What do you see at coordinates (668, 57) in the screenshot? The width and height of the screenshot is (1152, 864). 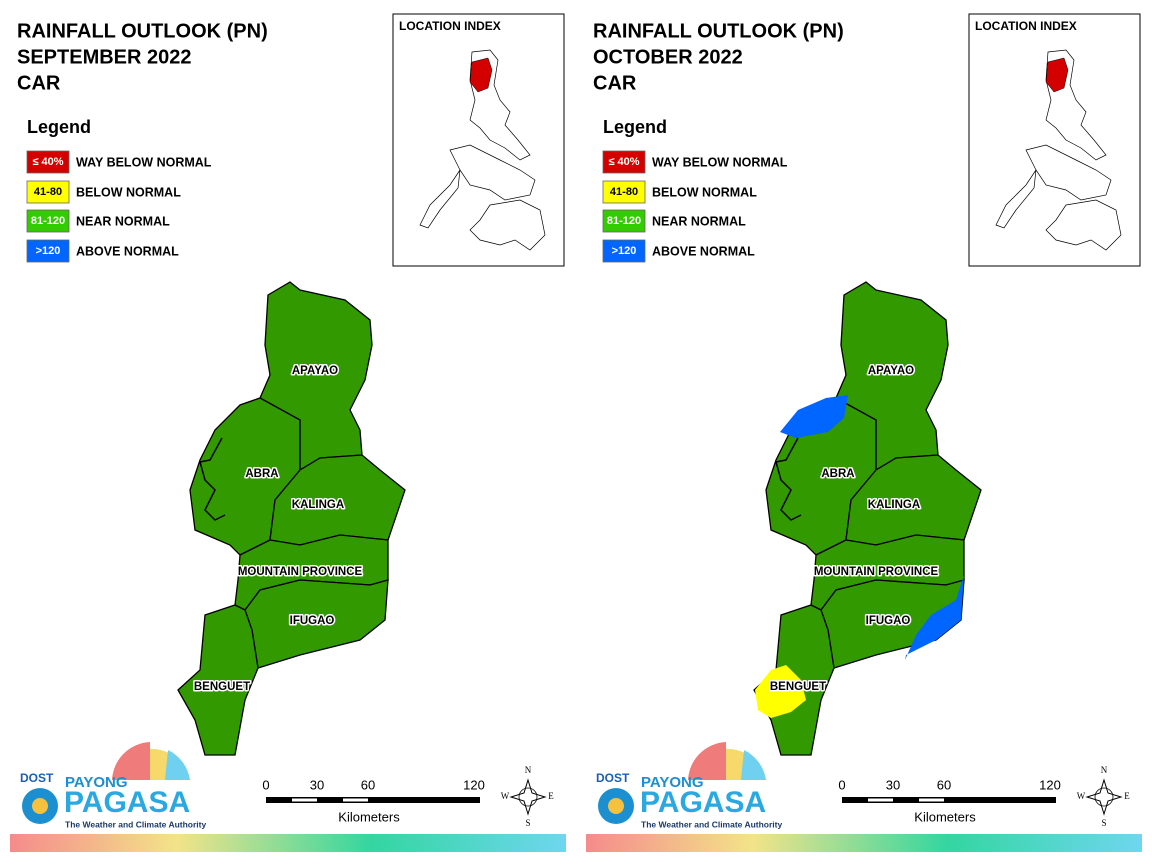 I see `title-line: OCTOBER 2022` at bounding box center [668, 57].